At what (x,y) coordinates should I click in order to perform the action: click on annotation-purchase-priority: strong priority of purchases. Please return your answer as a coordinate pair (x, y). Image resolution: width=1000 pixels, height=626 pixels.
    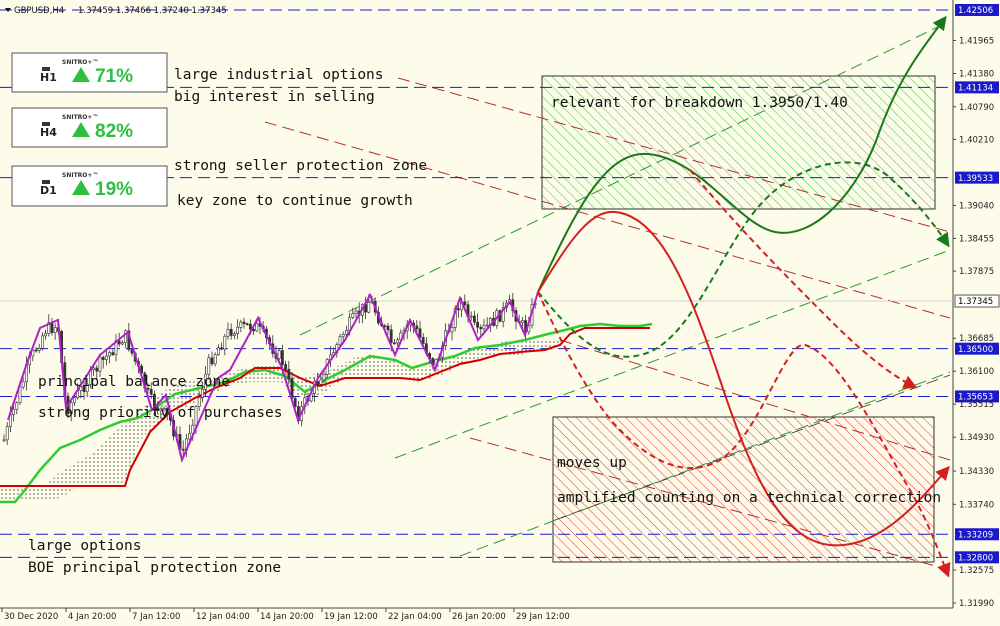
    Looking at the image, I should click on (160, 413).